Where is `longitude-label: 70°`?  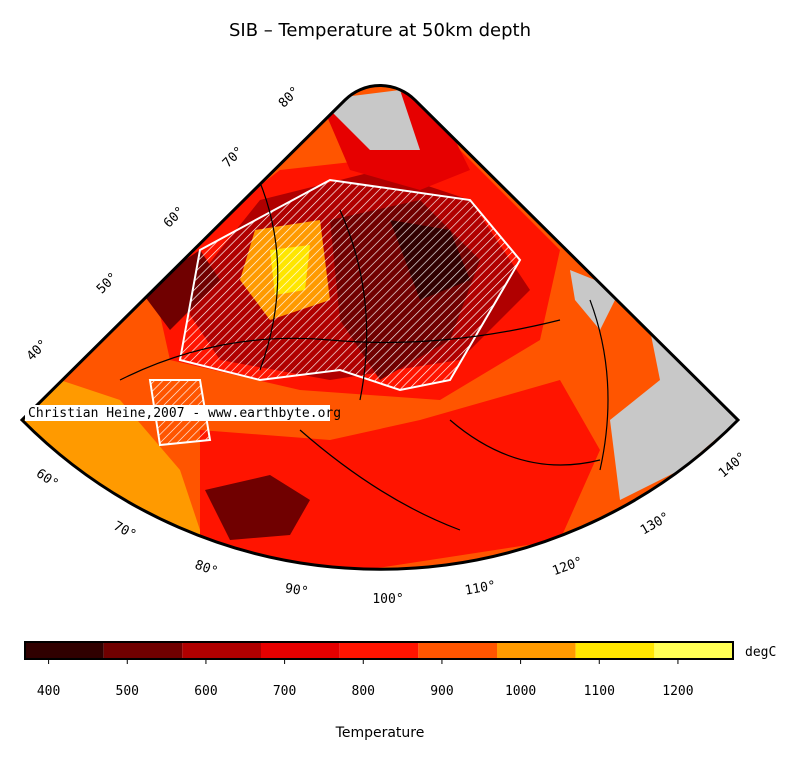 longitude-label: 70° is located at coordinates (125, 531).